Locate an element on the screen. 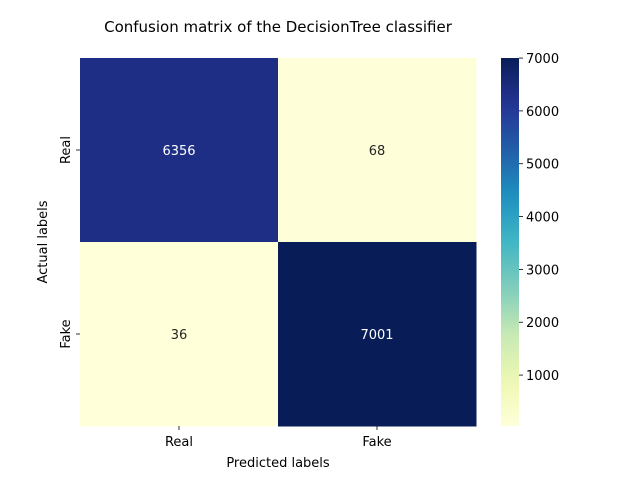  colorbar-ticks: 1000 2000 3000 4000 5000 6000 7000 is located at coordinates (539, 218).